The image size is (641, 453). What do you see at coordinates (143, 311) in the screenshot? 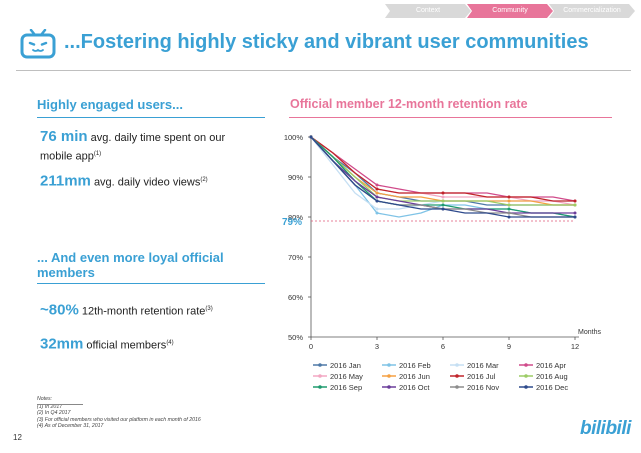
I see `stat-retention-text: 12th-month retention rate` at bounding box center [143, 311].